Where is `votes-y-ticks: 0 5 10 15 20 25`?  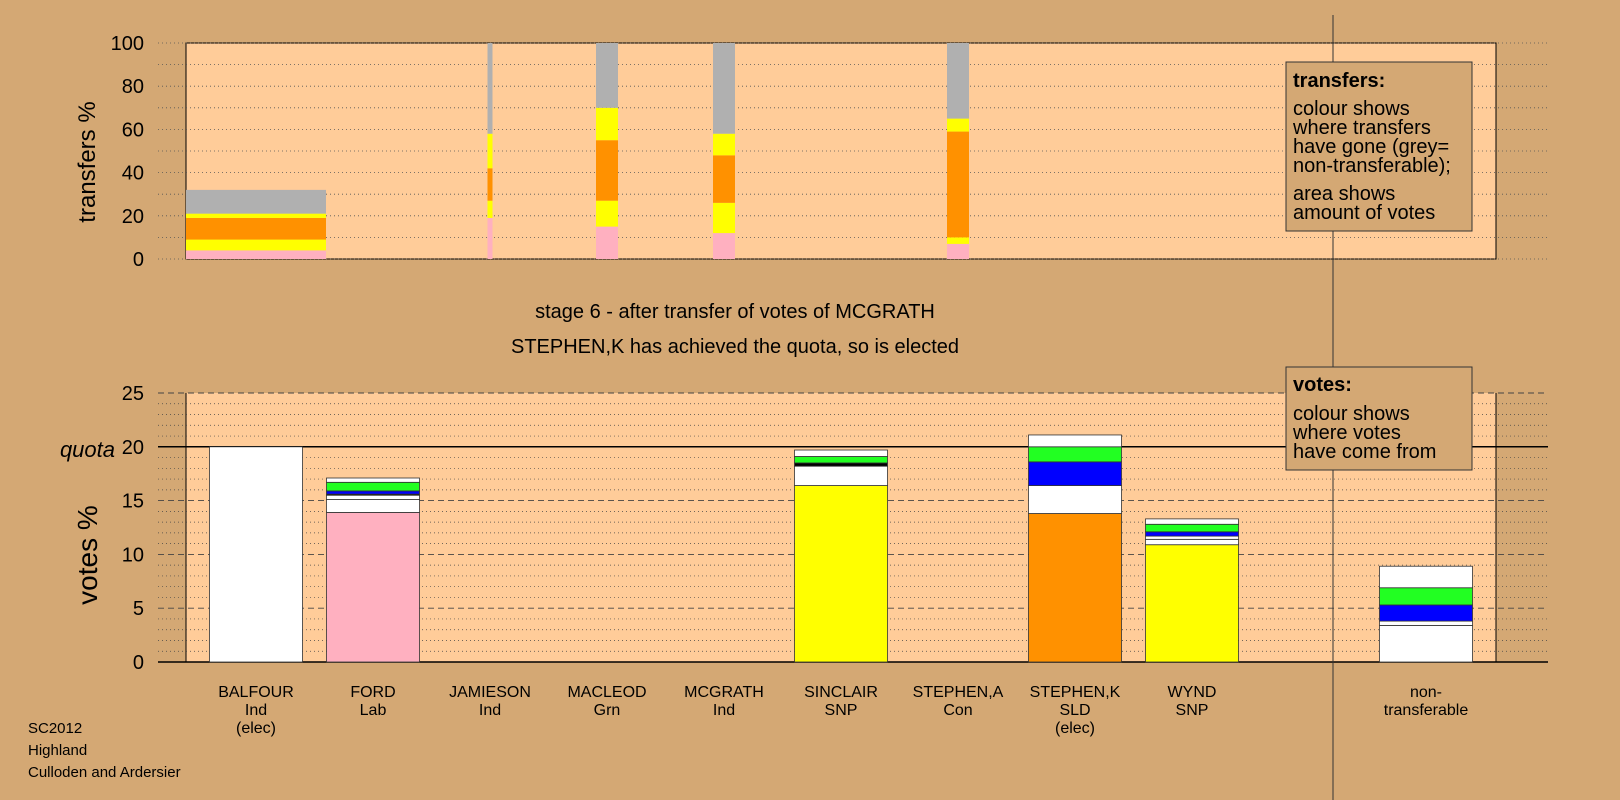
votes-y-ticks: 0 5 10 15 20 25 is located at coordinates (133, 528).